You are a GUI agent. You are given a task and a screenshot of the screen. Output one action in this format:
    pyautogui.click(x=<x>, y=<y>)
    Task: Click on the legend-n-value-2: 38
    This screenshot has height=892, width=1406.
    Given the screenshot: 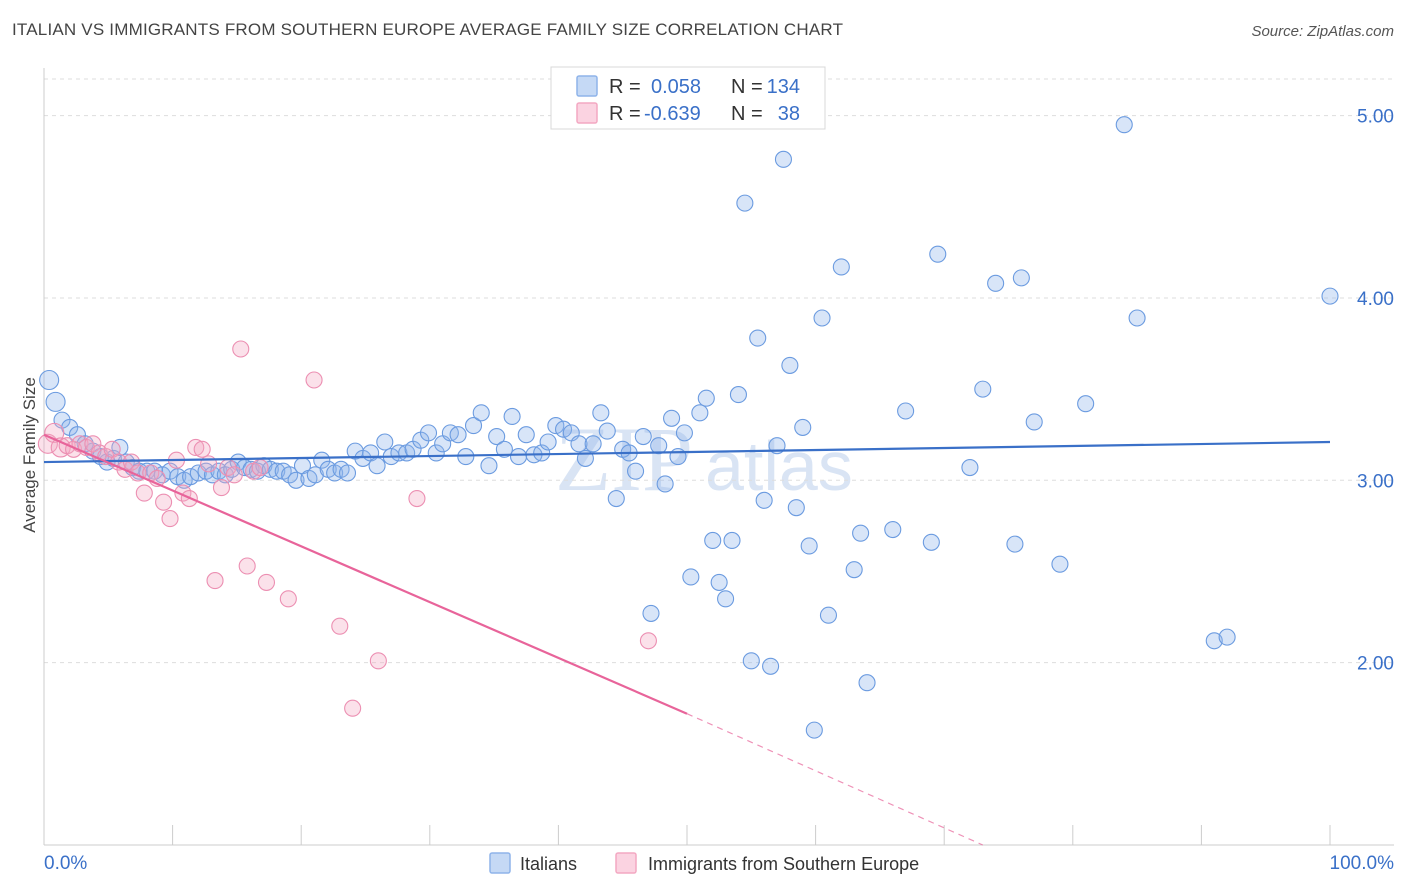 What is the action you would take?
    pyautogui.click(x=789, y=114)
    